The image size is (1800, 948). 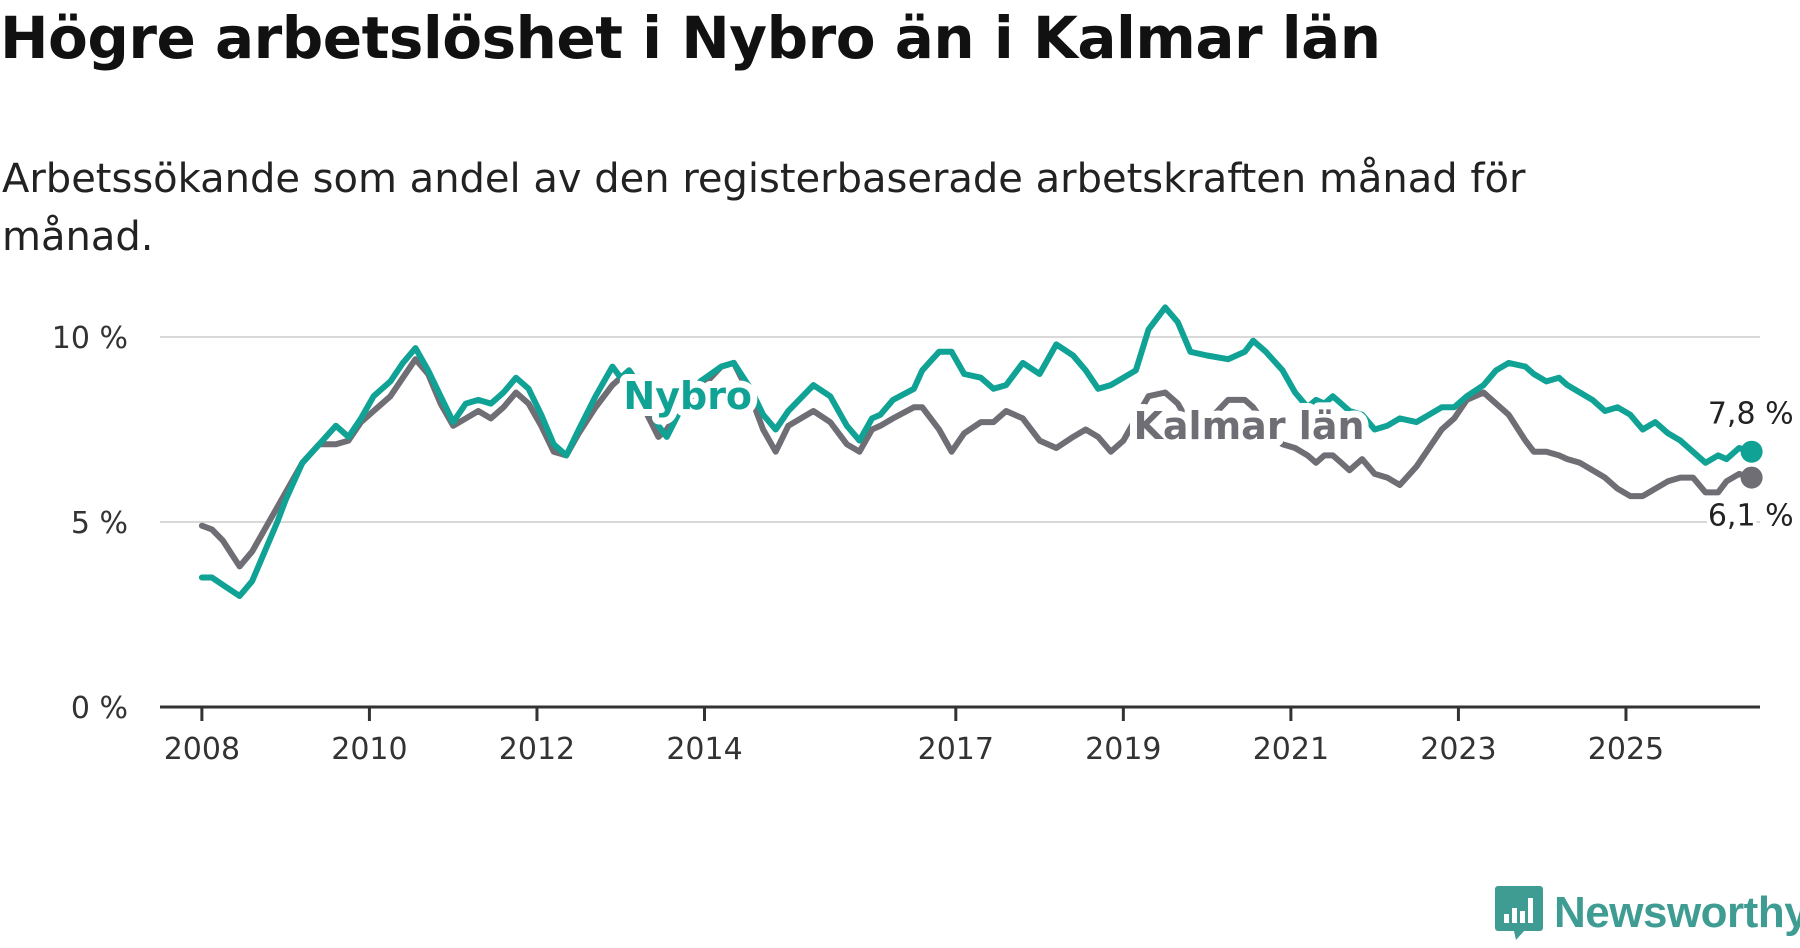 I want to click on x-tick-label: 2017, so click(x=956, y=749).